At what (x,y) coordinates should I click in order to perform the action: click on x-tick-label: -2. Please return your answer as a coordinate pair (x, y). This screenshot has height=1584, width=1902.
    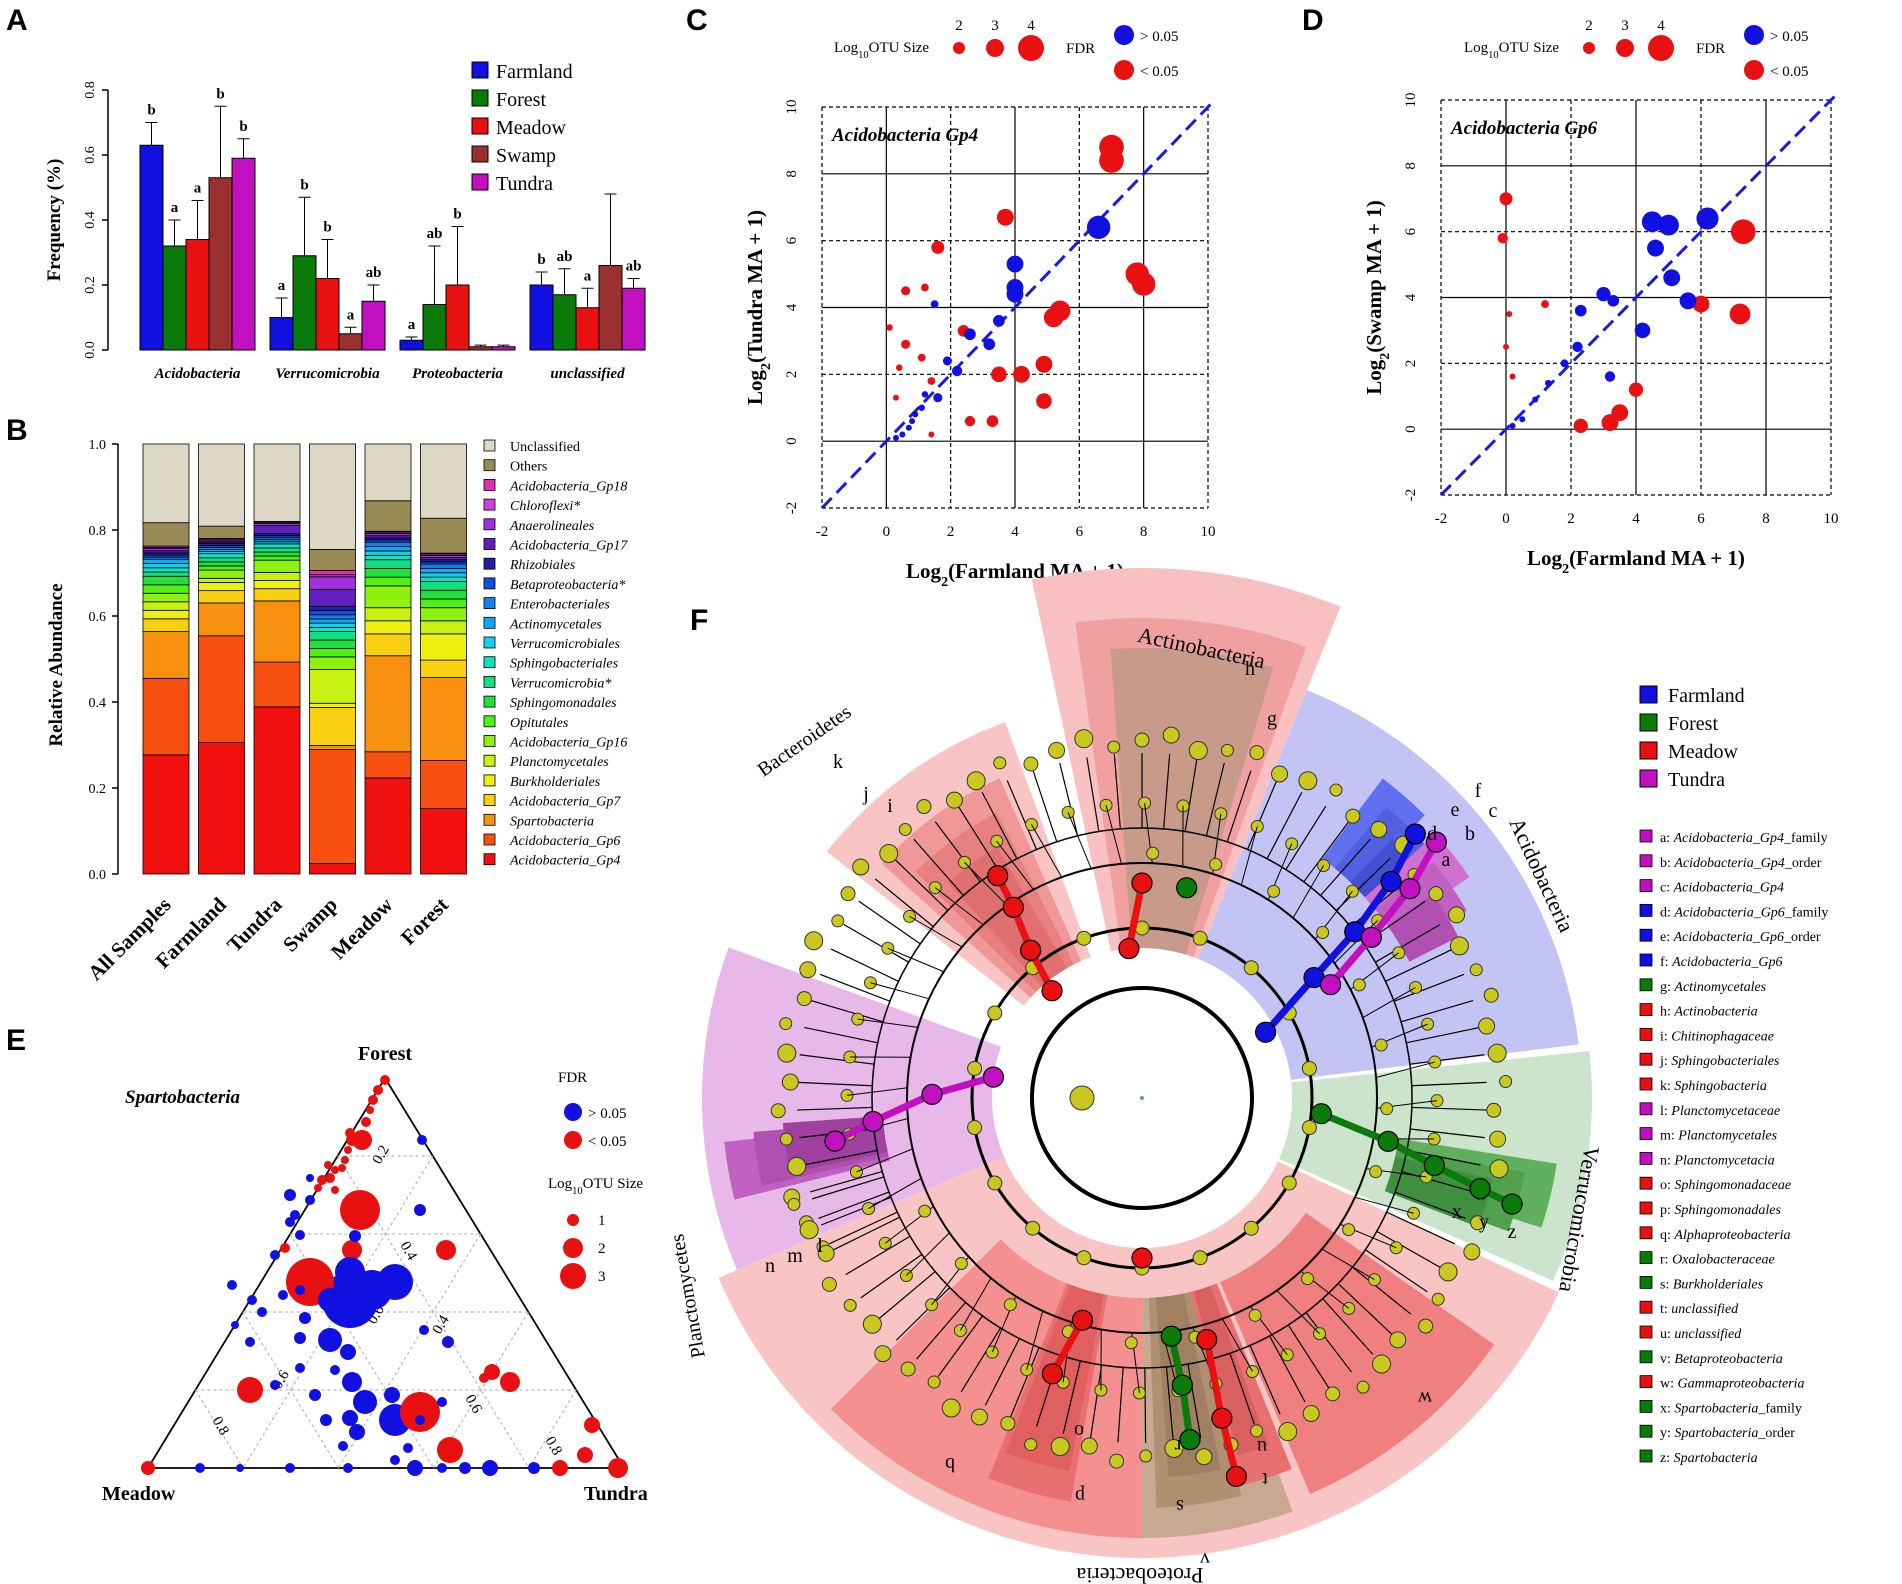
    Looking at the image, I should click on (1441, 519).